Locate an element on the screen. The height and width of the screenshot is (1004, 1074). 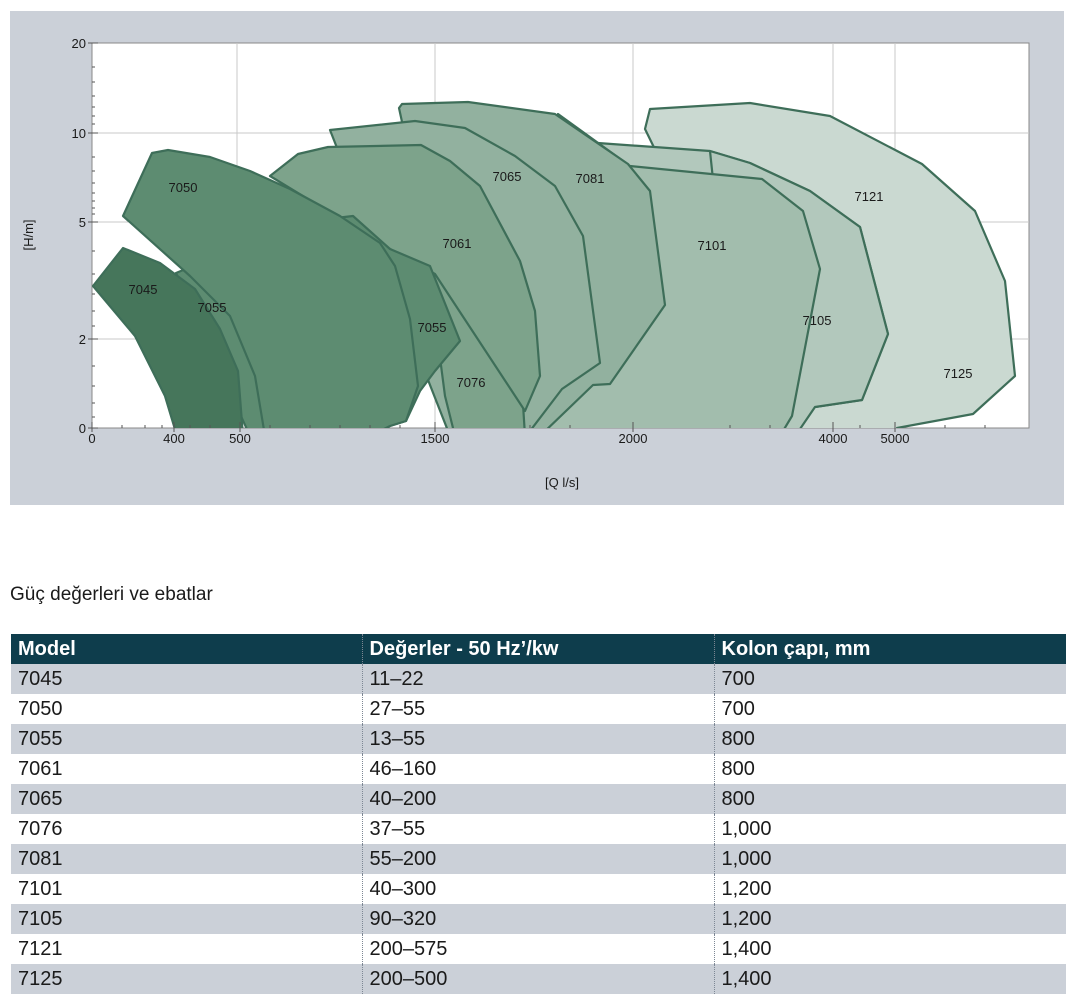
cell-model: 7121 is located at coordinates (186, 949).